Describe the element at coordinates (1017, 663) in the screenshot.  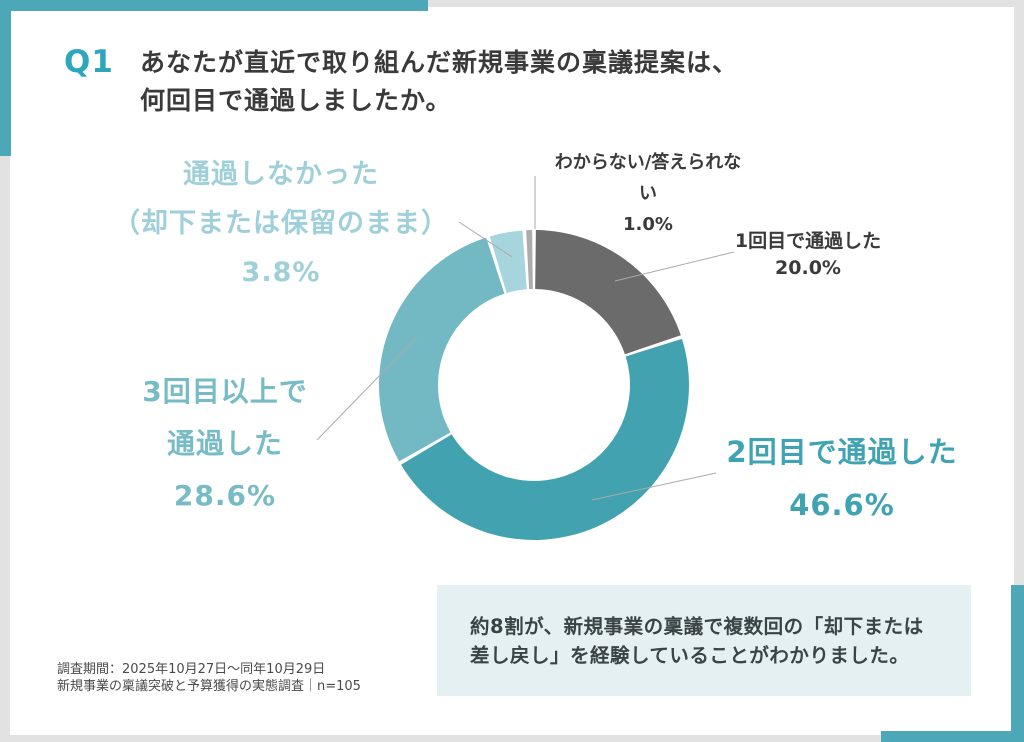
I see `ornament-right-bar` at that location.